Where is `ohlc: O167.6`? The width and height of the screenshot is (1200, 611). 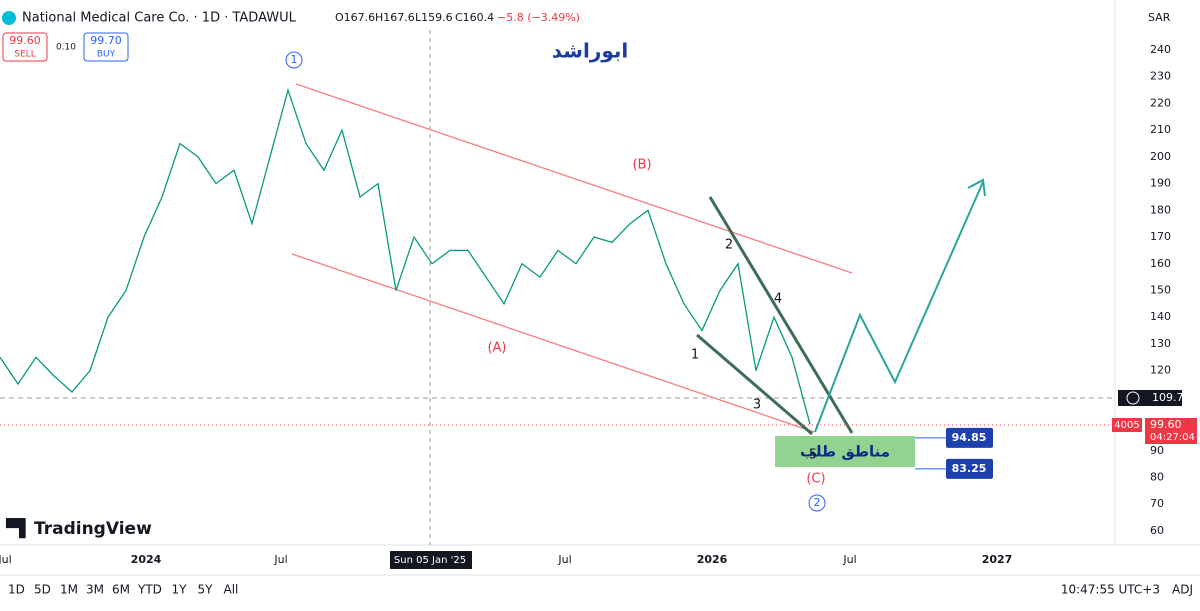
ohlc: O167.6 is located at coordinates (355, 17).